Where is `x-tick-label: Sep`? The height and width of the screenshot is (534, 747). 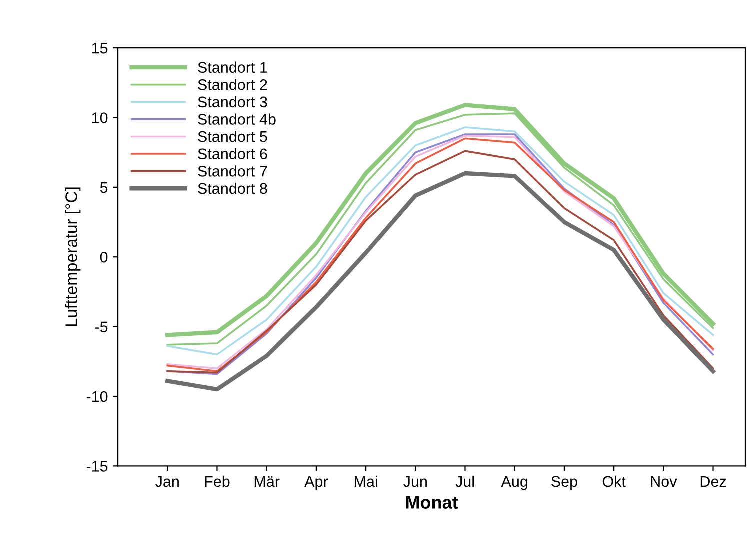 x-tick-label: Sep is located at coordinates (565, 483).